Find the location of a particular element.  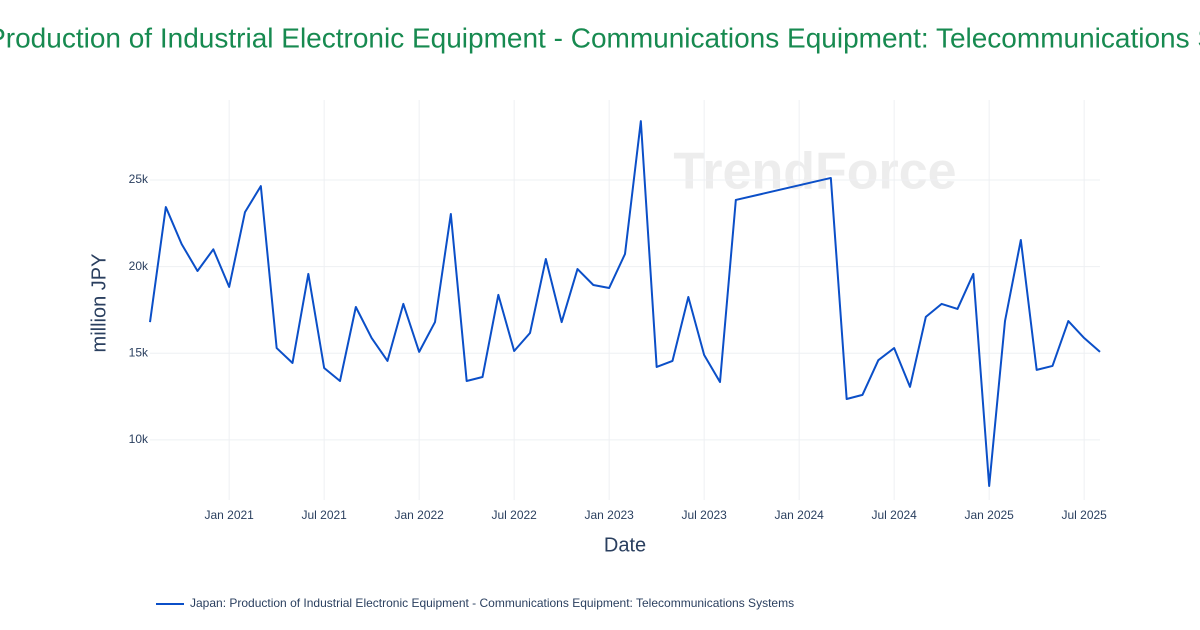

y-axis-title: million JPY is located at coordinates (99, 303).